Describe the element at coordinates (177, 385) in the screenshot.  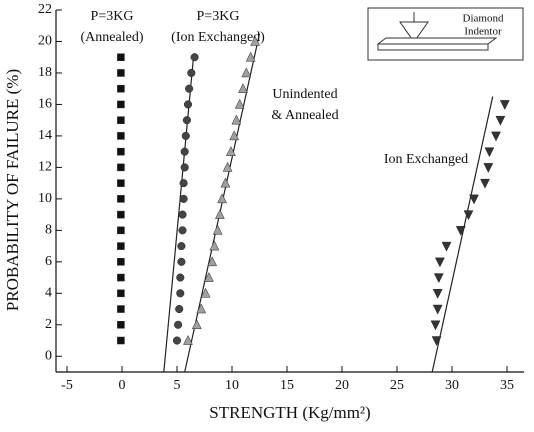
I see `x-tick-label: 5` at that location.